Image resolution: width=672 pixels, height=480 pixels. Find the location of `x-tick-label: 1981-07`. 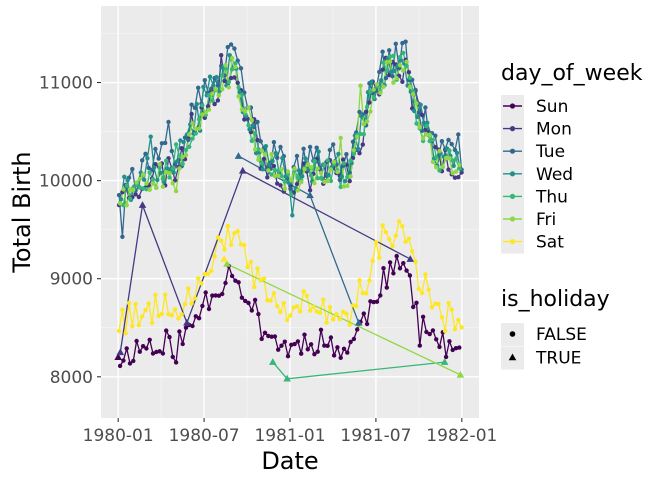

x-tick-label: 1981-07 is located at coordinates (375, 436).